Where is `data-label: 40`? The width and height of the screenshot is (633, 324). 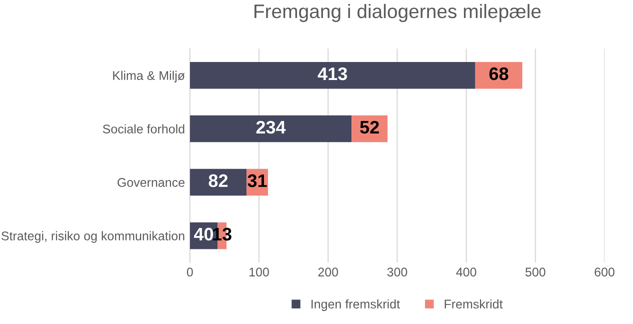
data-label: 40 is located at coordinates (204, 234).